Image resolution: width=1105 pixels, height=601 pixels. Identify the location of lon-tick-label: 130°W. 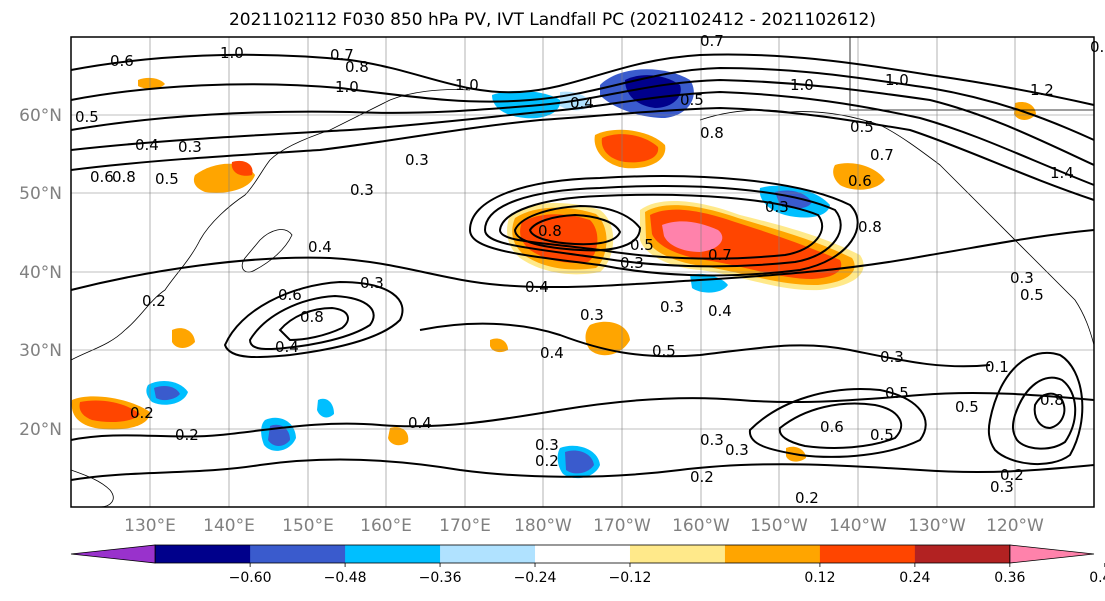
(937, 526).